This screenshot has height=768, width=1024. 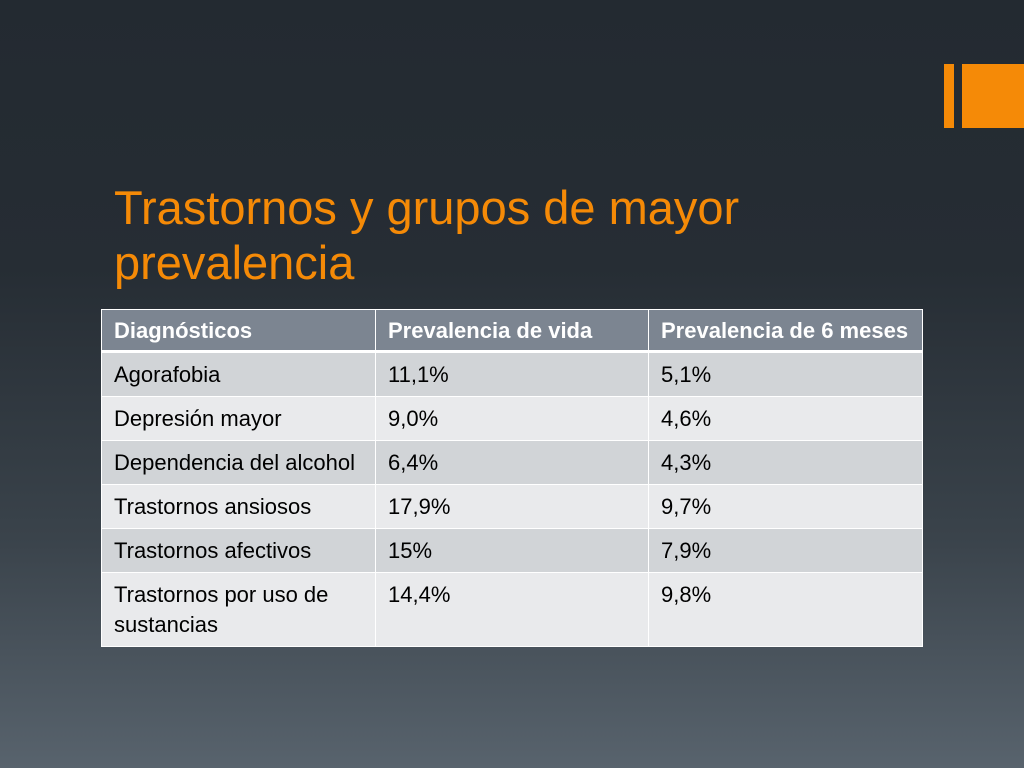 I want to click on table-row: Agorafobia 11,1% 5,1%, so click(x=512, y=374).